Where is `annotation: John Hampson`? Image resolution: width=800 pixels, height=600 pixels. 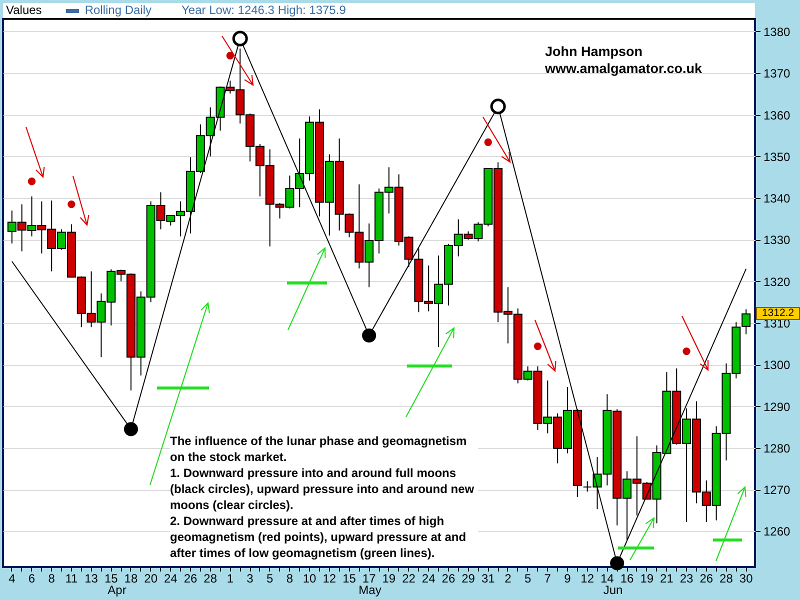
annotation: John Hampson is located at coordinates (594, 51).